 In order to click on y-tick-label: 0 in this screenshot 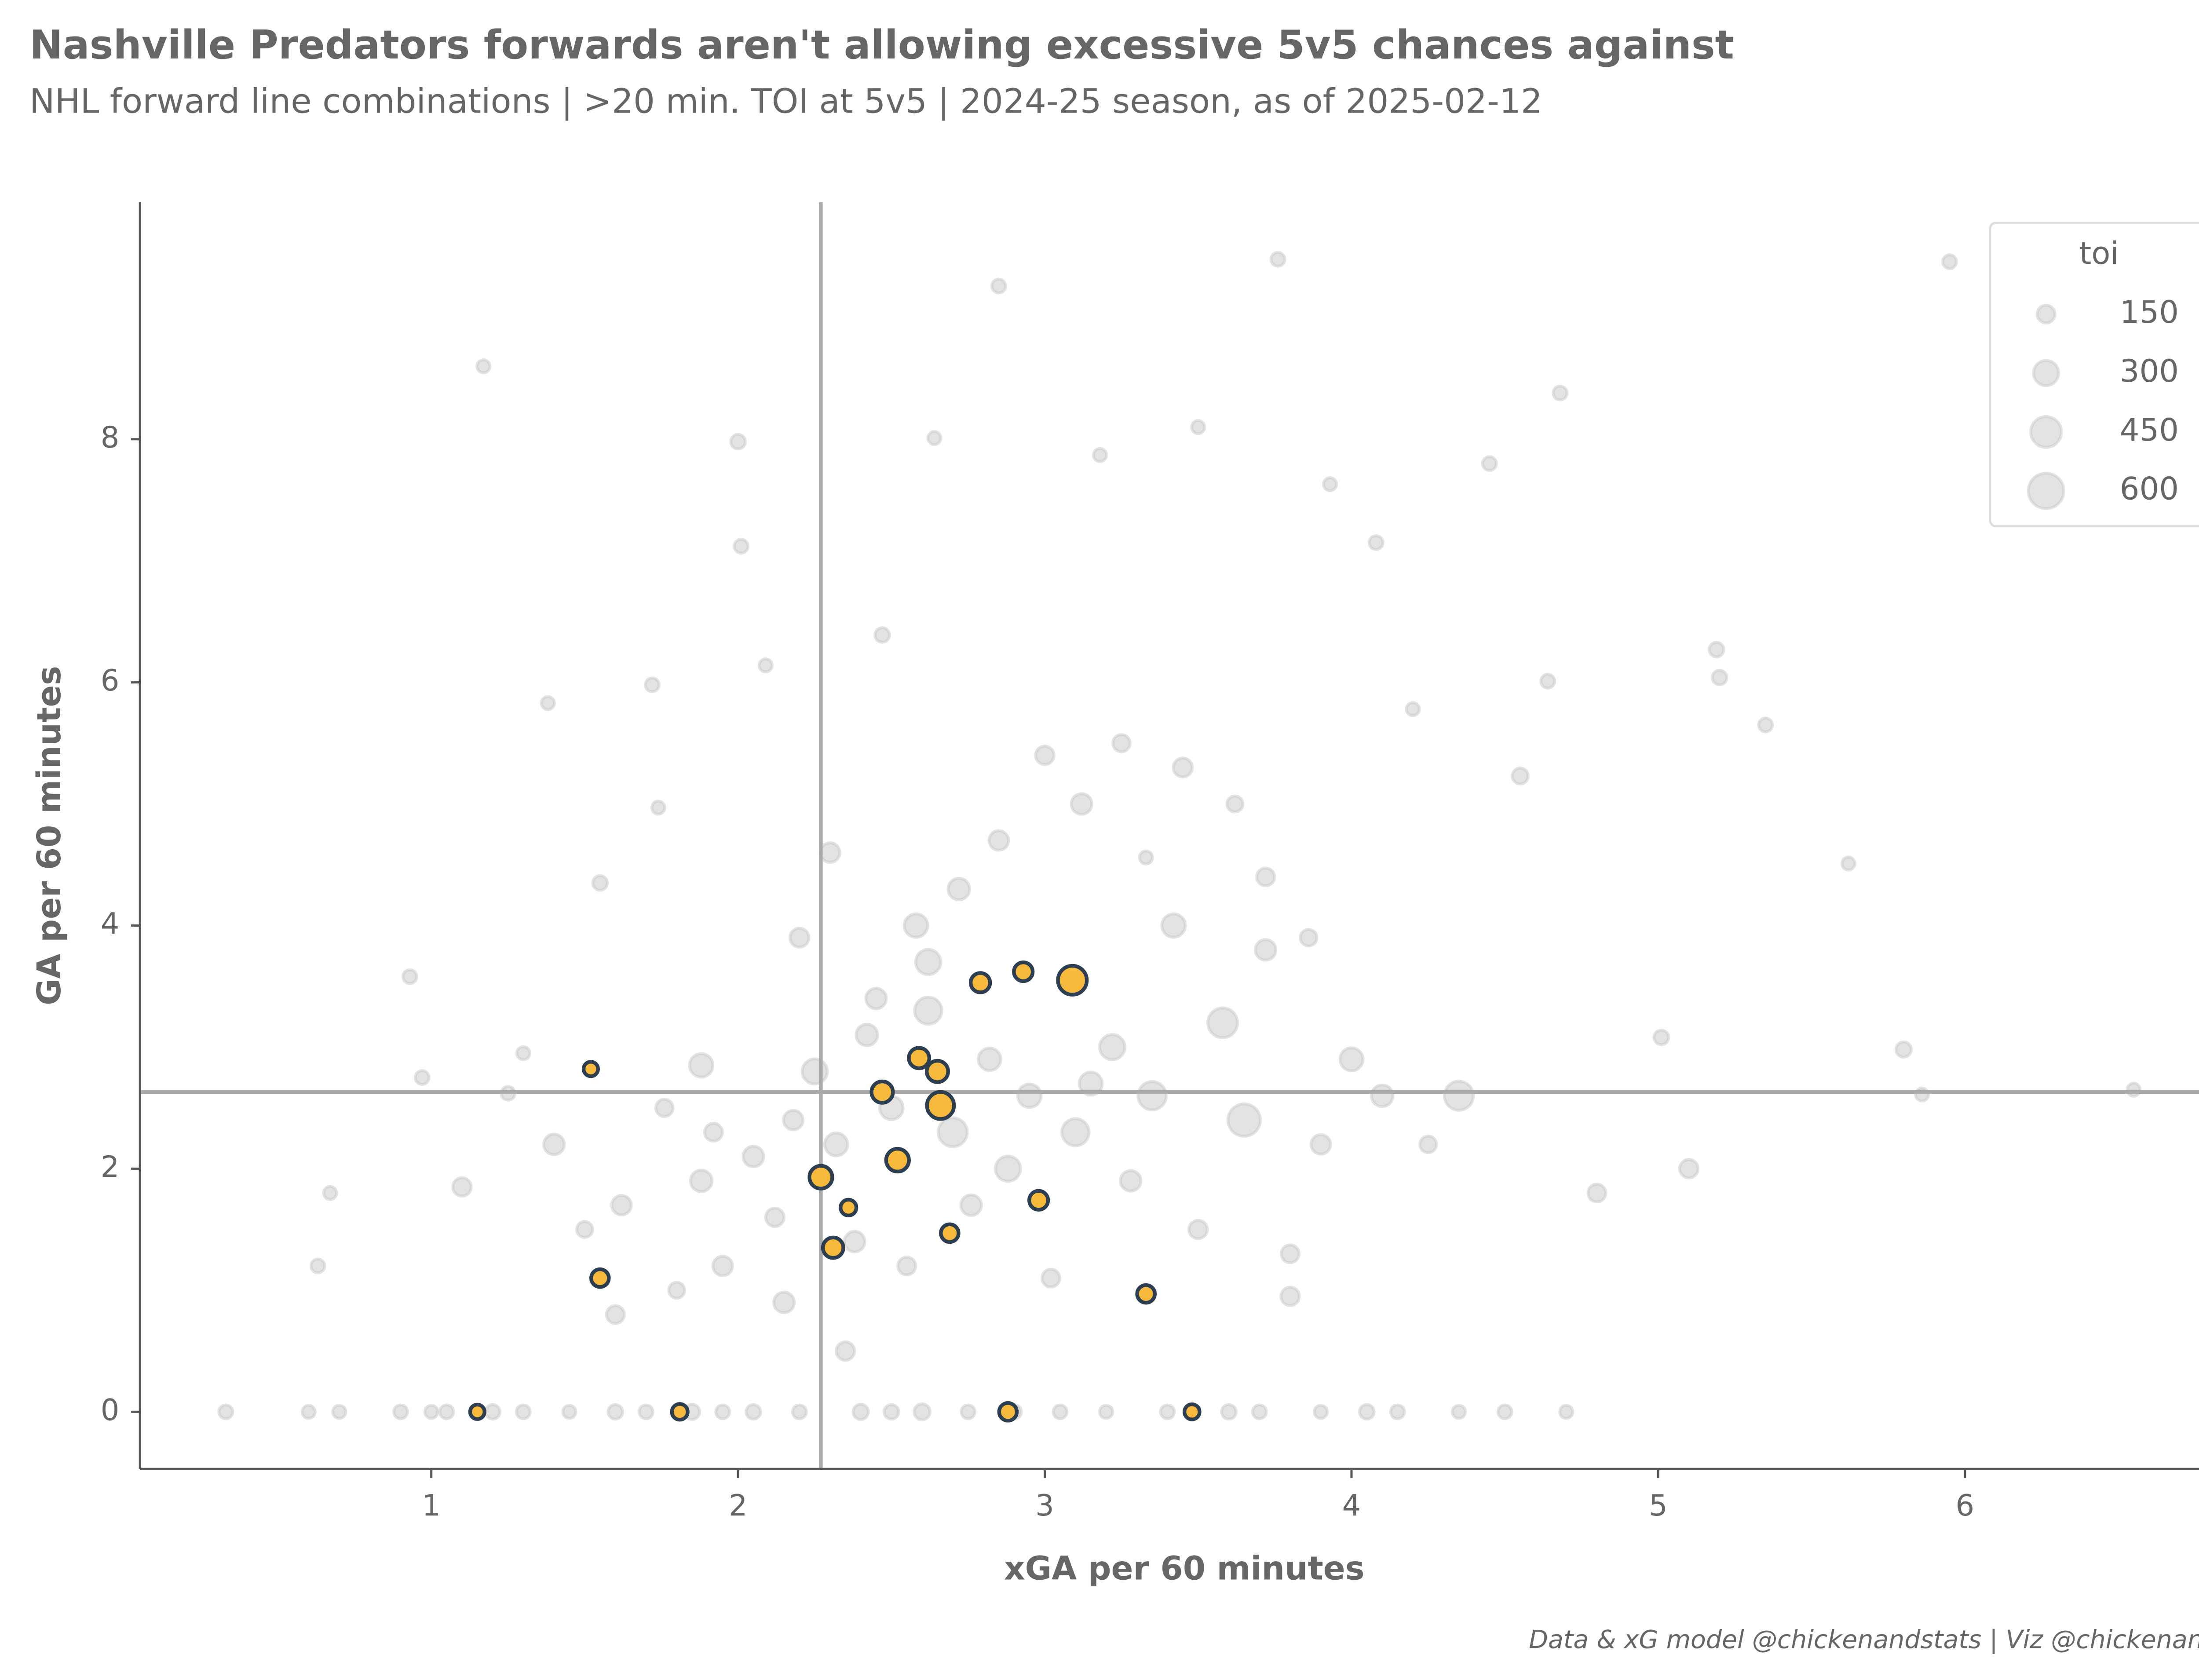, I will do `click(110, 1410)`.